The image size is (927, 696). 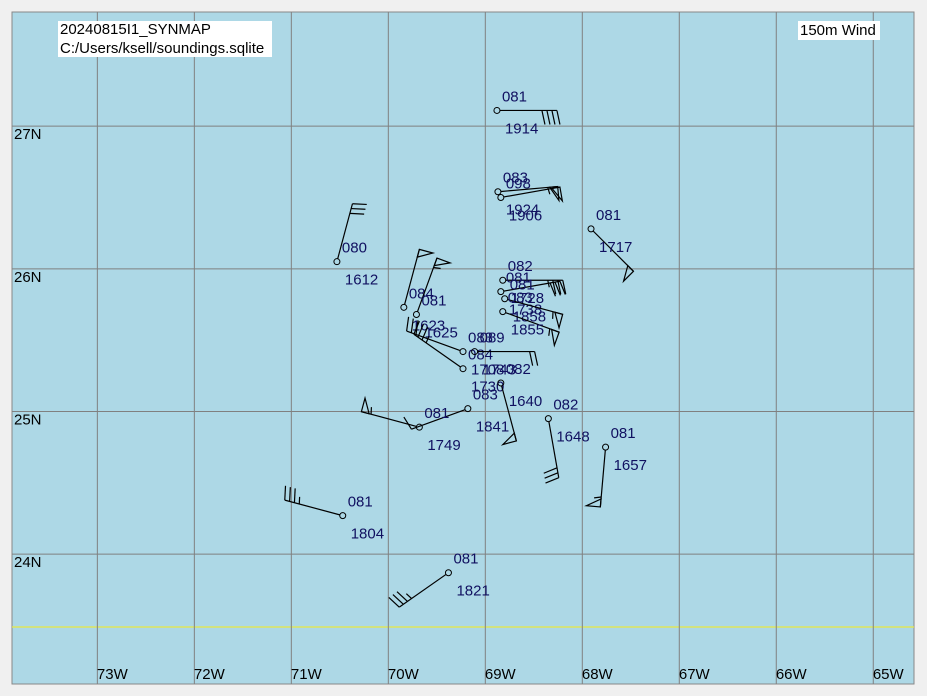 I want to click on station-id: 080, so click(x=354, y=248).